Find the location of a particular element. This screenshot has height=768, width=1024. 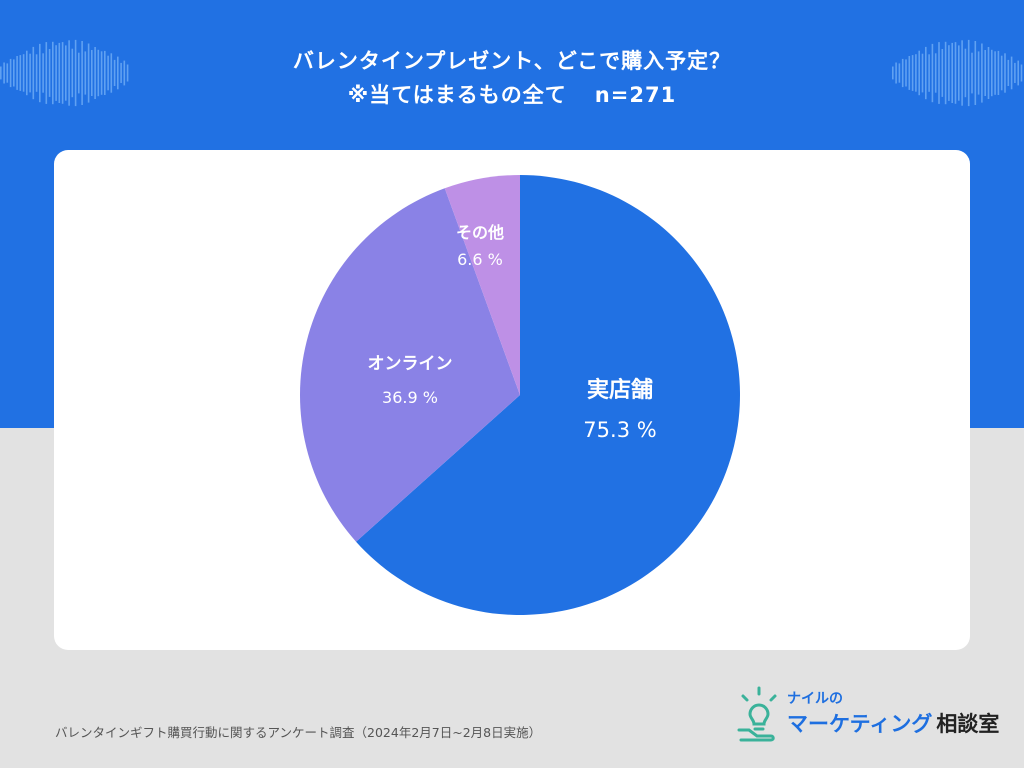

logo-main-text: マーケティング 相談室 is located at coordinates (893, 723).